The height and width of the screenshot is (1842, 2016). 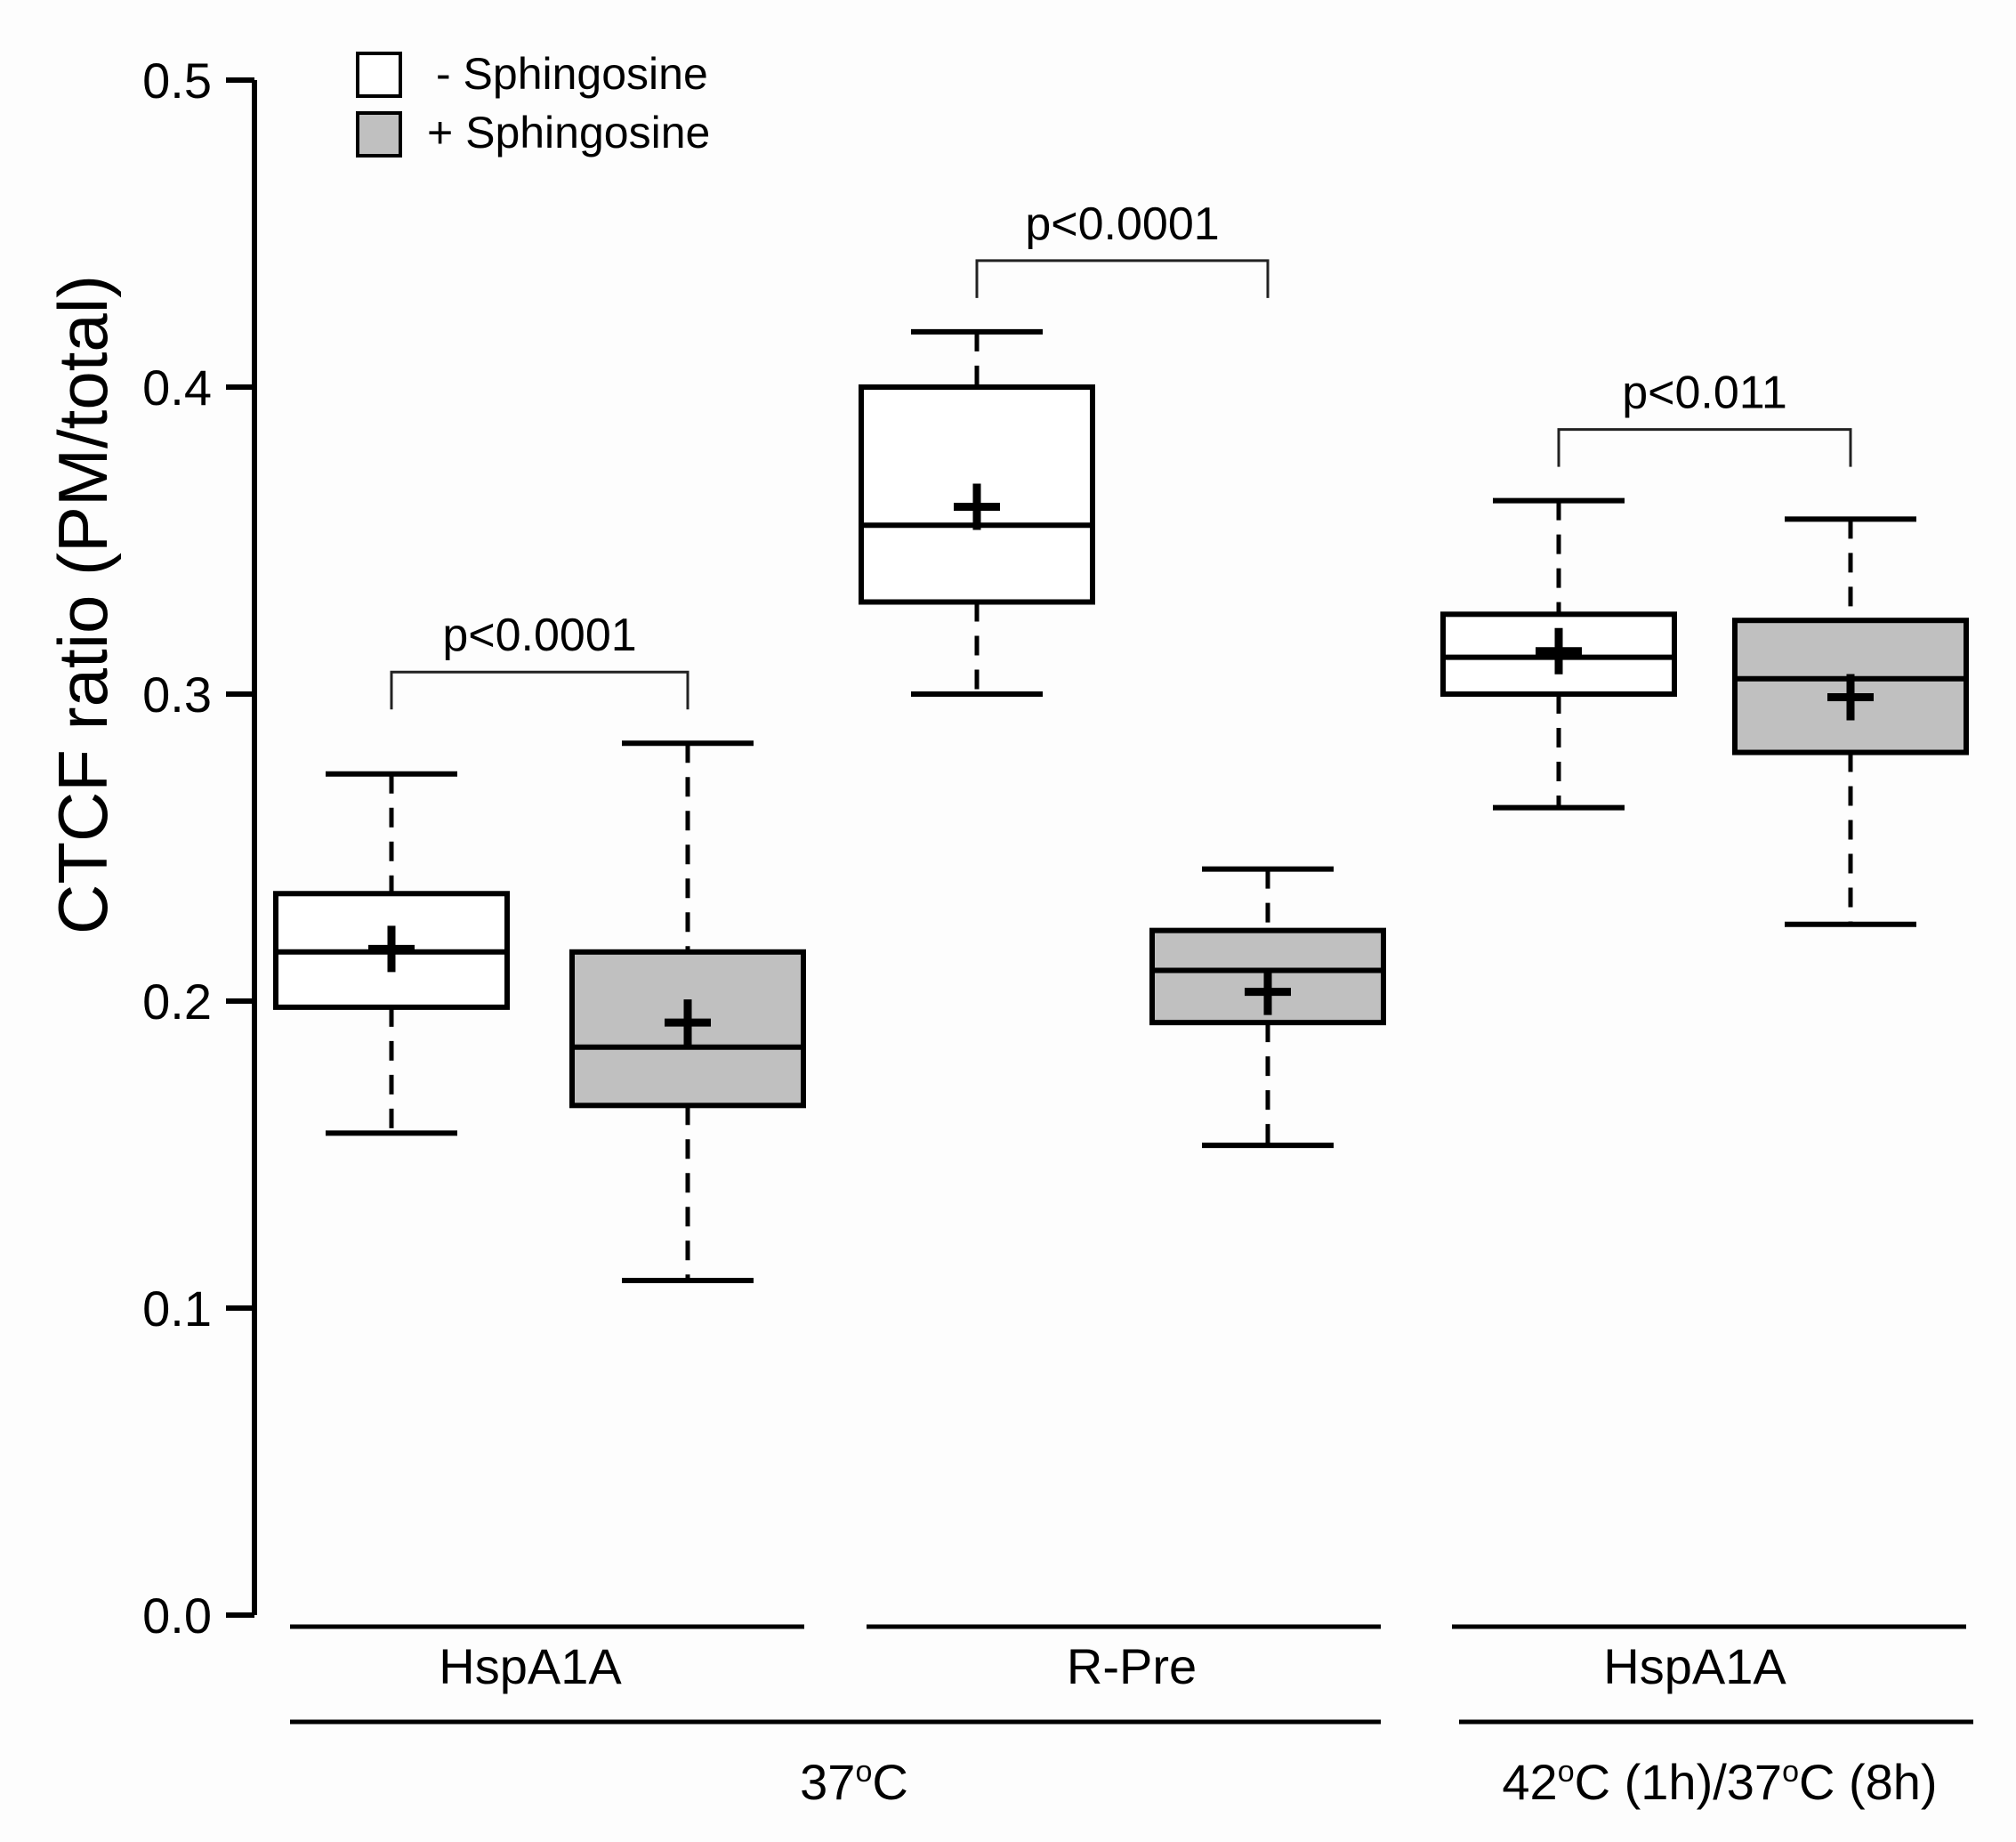 I want to click on condition-37-unit: C, so click(x=889, y=1782).